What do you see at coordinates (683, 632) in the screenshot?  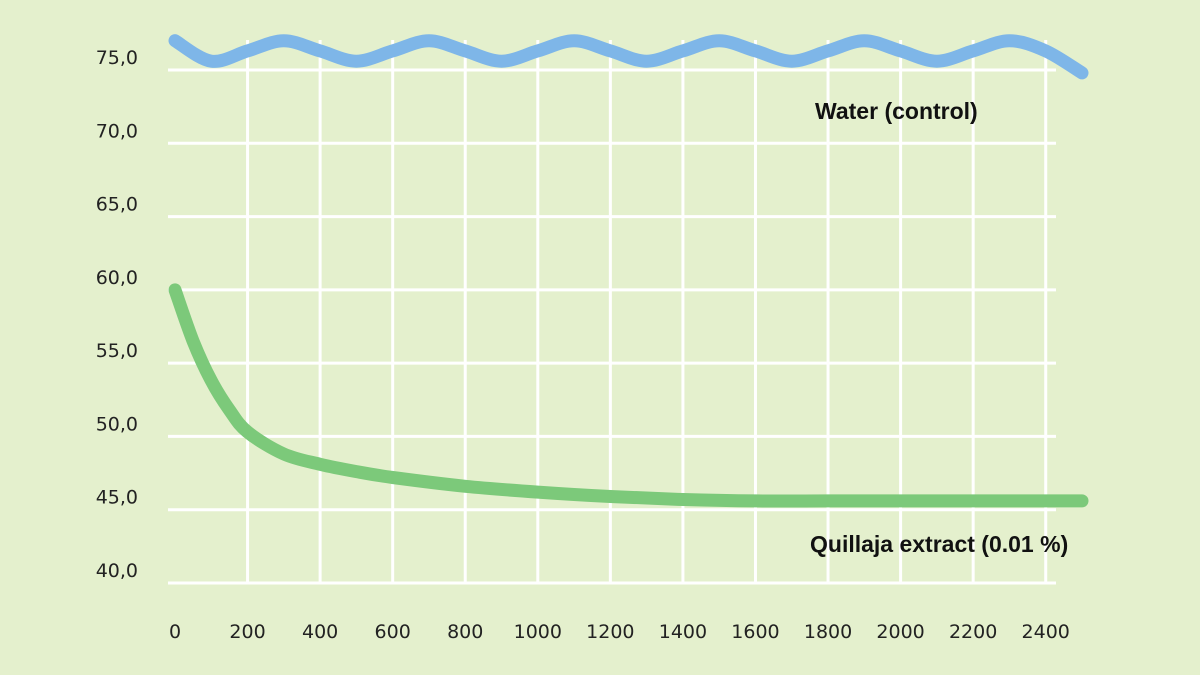 I see `x-tick-label: 1400` at bounding box center [683, 632].